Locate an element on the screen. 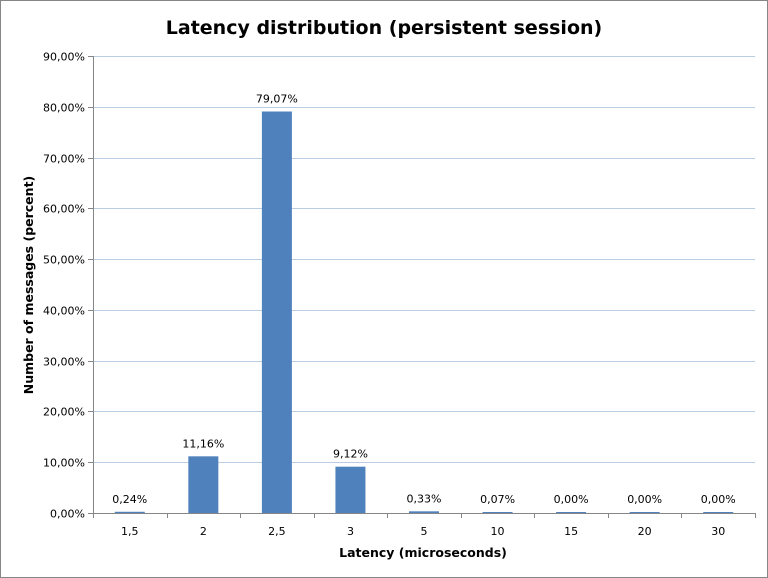  y-tick-label: 20,00% is located at coordinates (64, 412).